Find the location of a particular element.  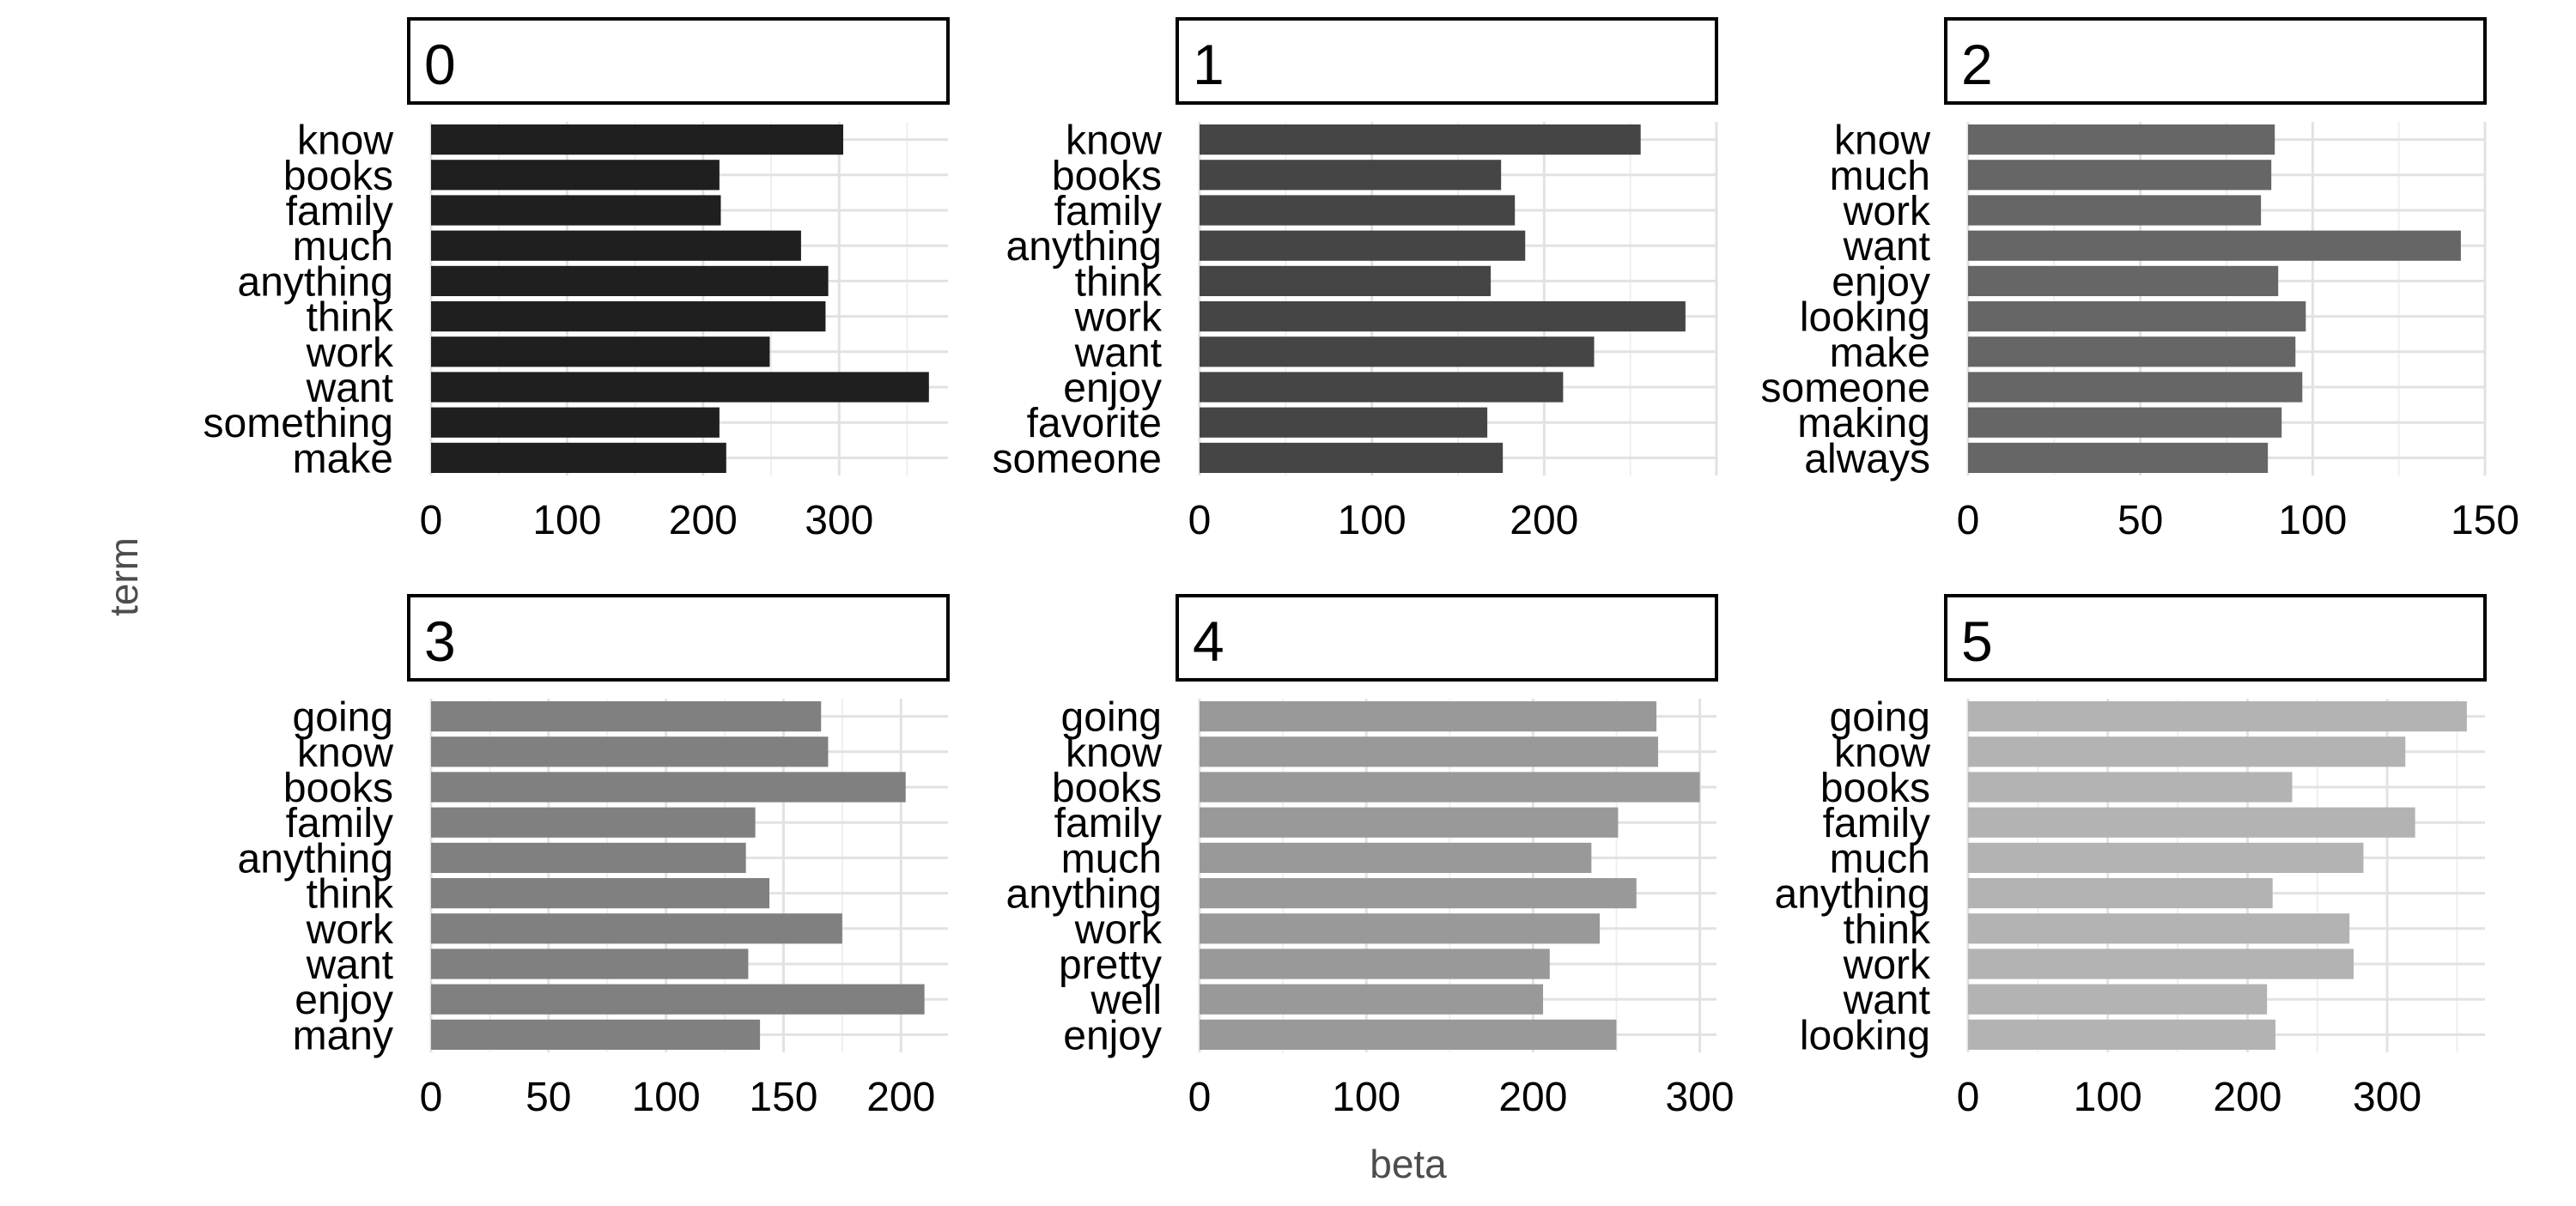

y-tick-label: something is located at coordinates (298, 423).